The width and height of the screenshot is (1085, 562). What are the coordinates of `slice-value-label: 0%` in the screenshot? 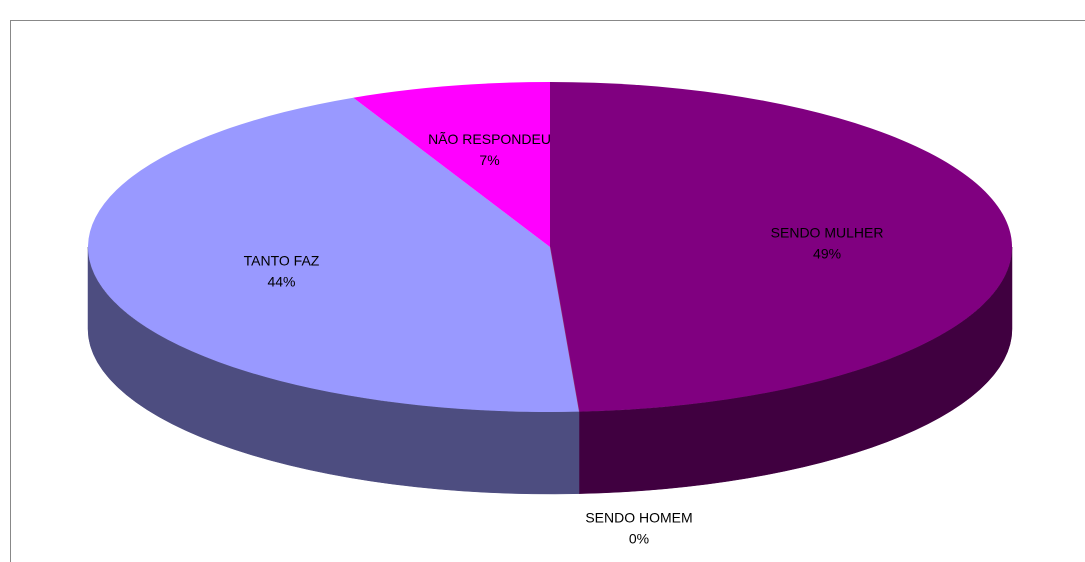 It's located at (639, 538).